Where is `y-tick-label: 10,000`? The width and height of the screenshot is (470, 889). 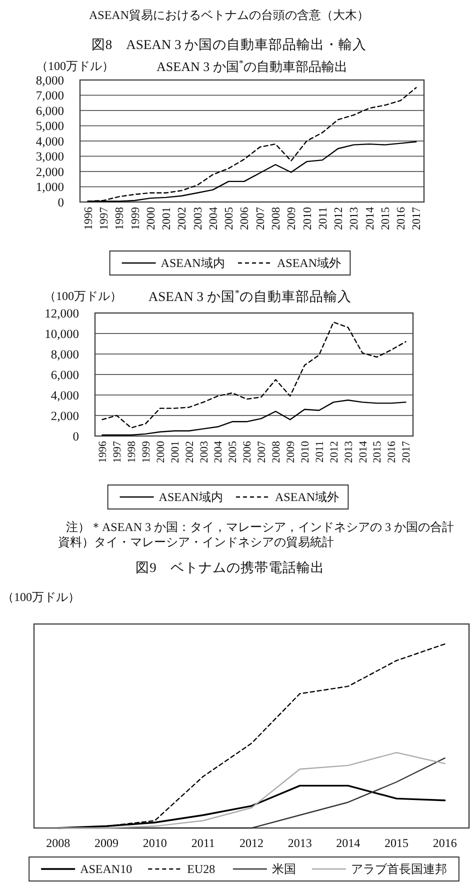
y-tick-label: 10,000 is located at coordinates (61, 333).